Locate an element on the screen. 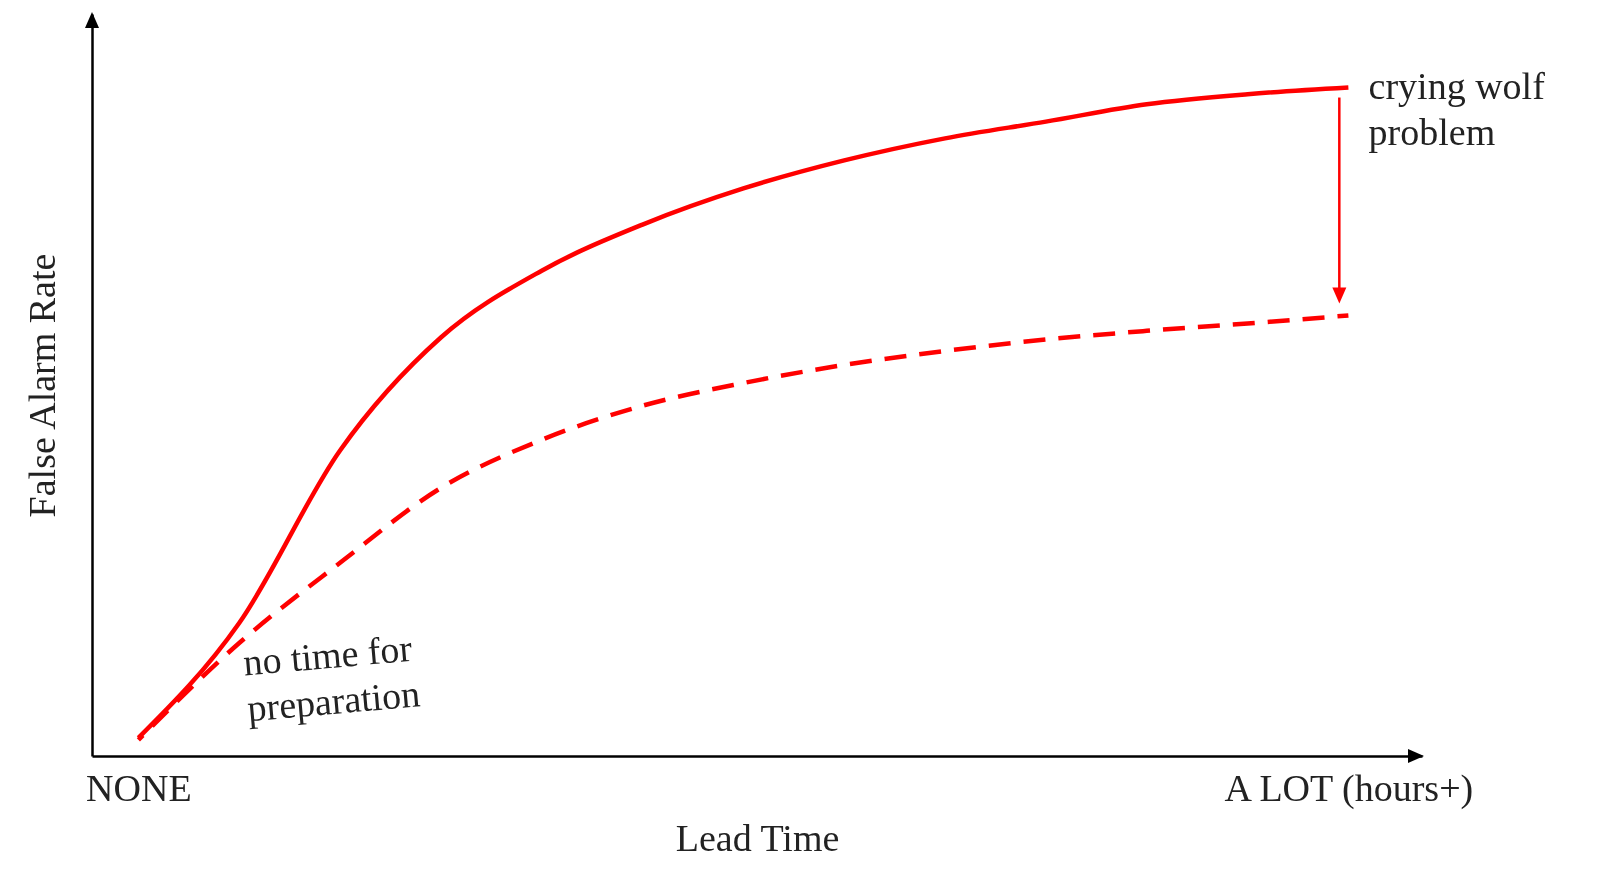 This screenshot has height=889, width=1606. annotation: no time for preparation is located at coordinates (331, 678).